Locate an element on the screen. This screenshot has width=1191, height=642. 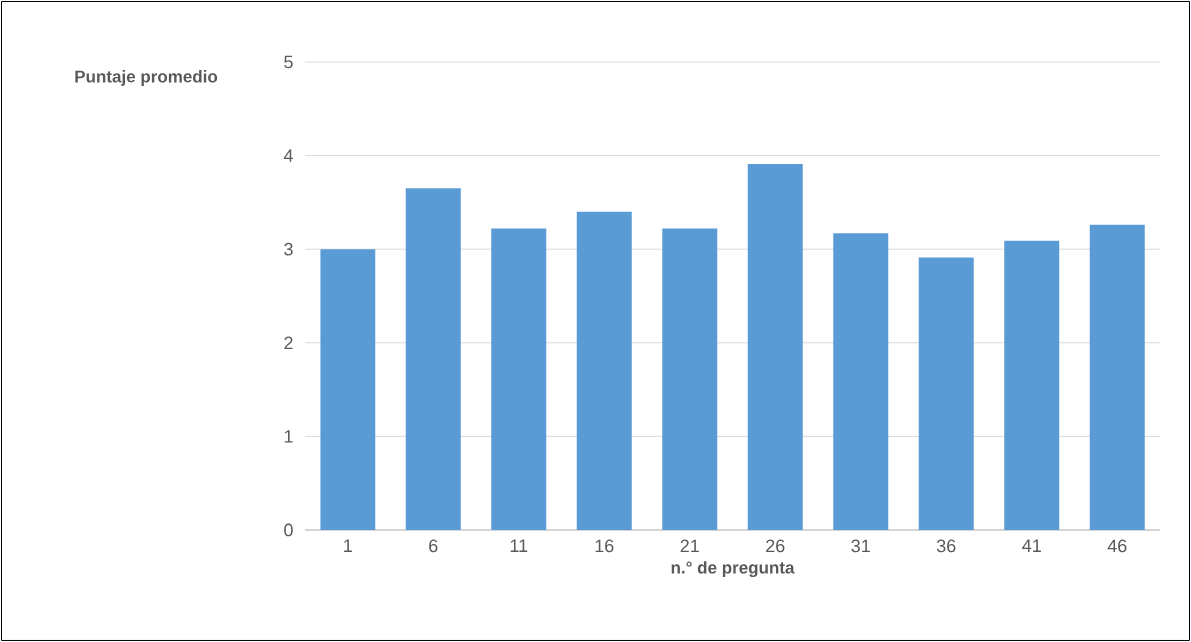
x-tick-label: 46 is located at coordinates (1117, 546).